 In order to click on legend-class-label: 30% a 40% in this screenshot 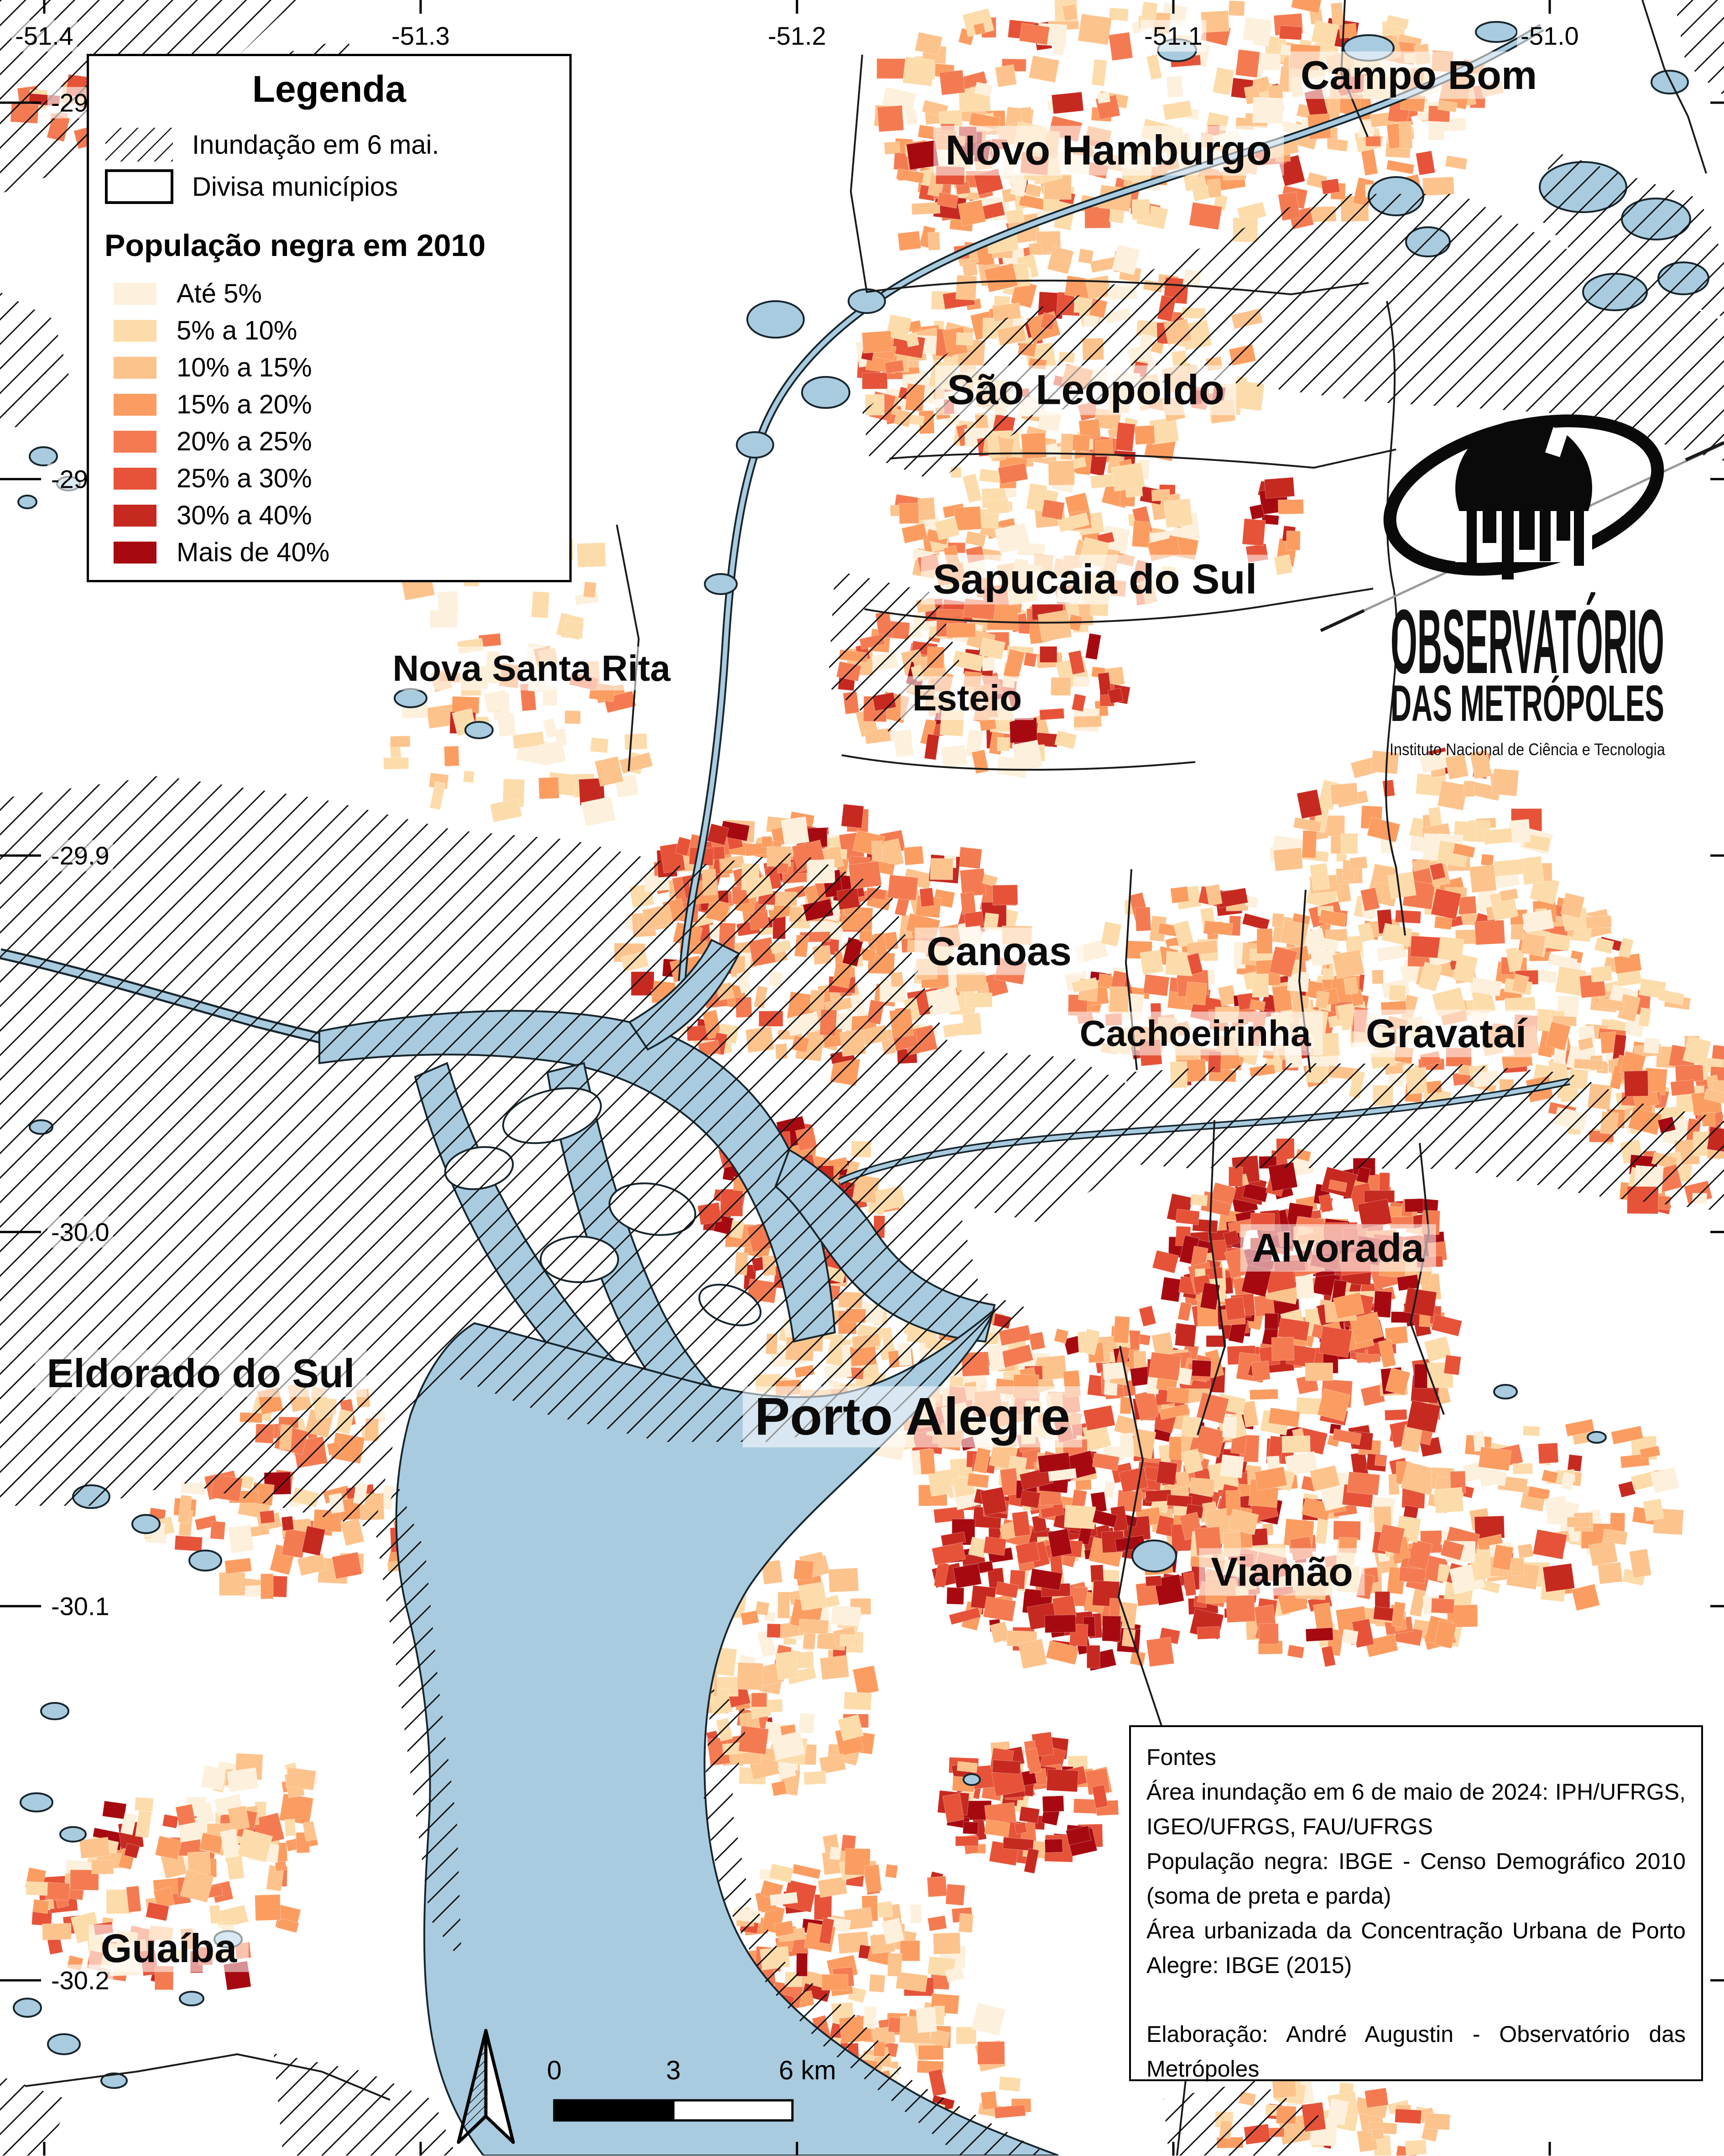, I will do `click(244, 515)`.